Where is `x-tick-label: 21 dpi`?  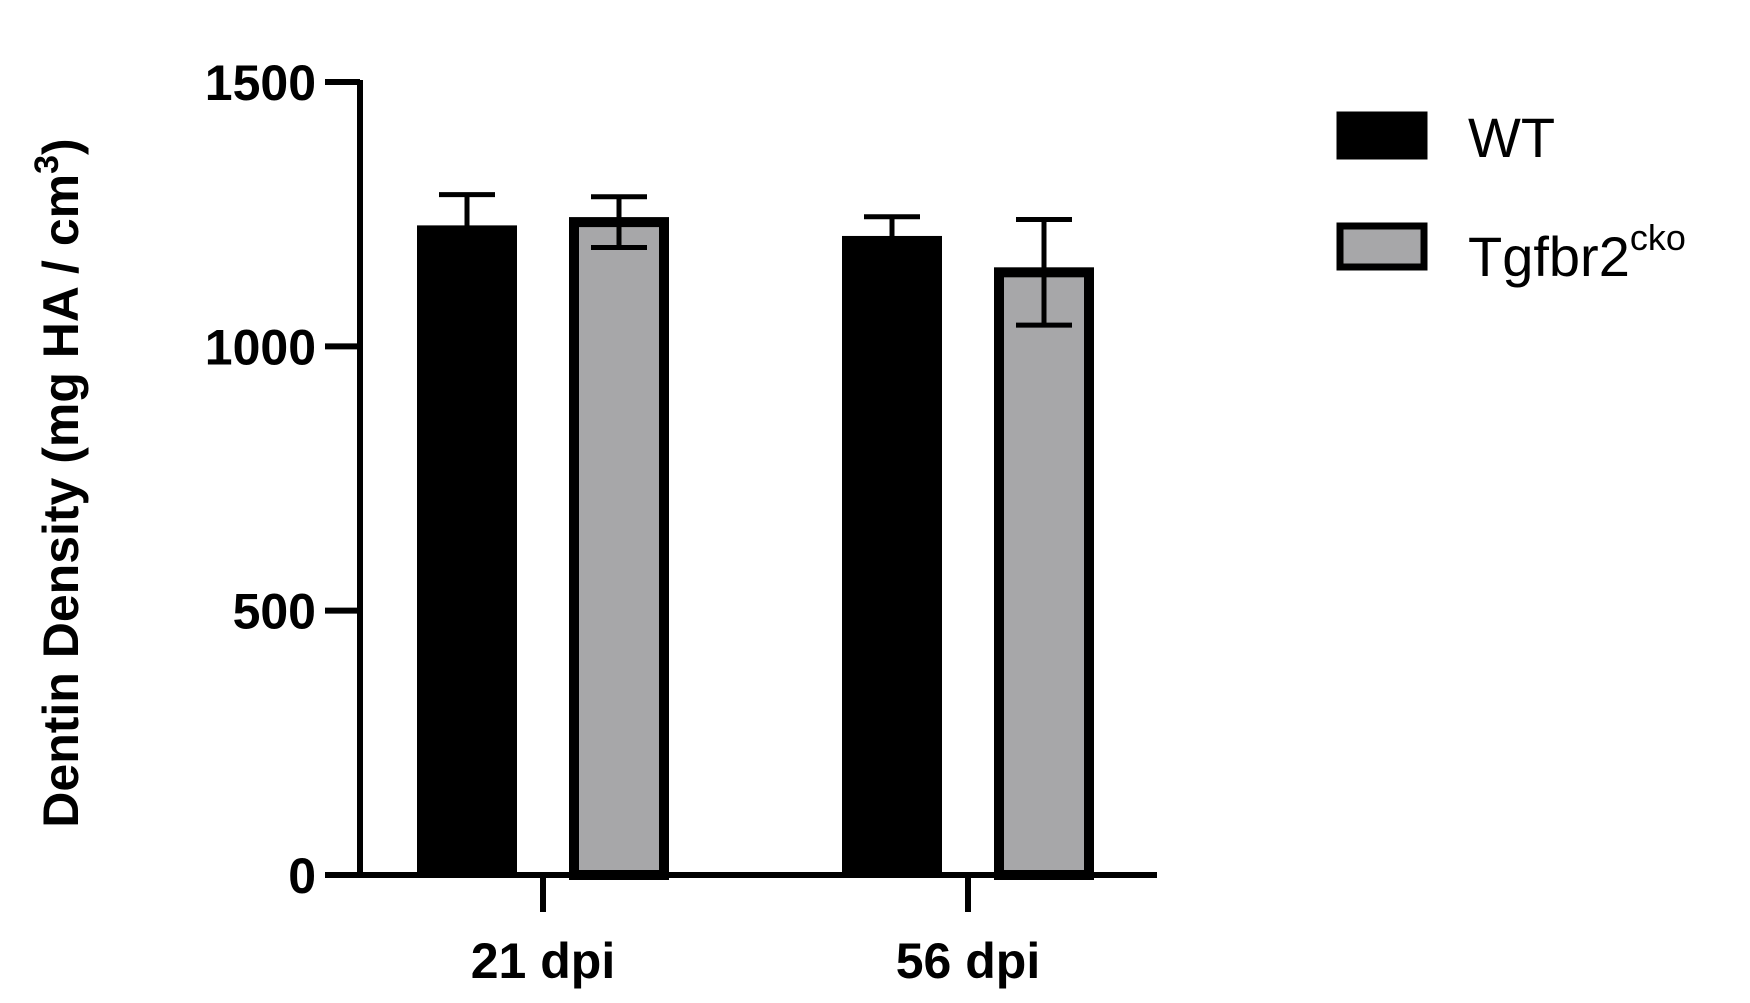
x-tick-label: 21 dpi is located at coordinates (543, 961).